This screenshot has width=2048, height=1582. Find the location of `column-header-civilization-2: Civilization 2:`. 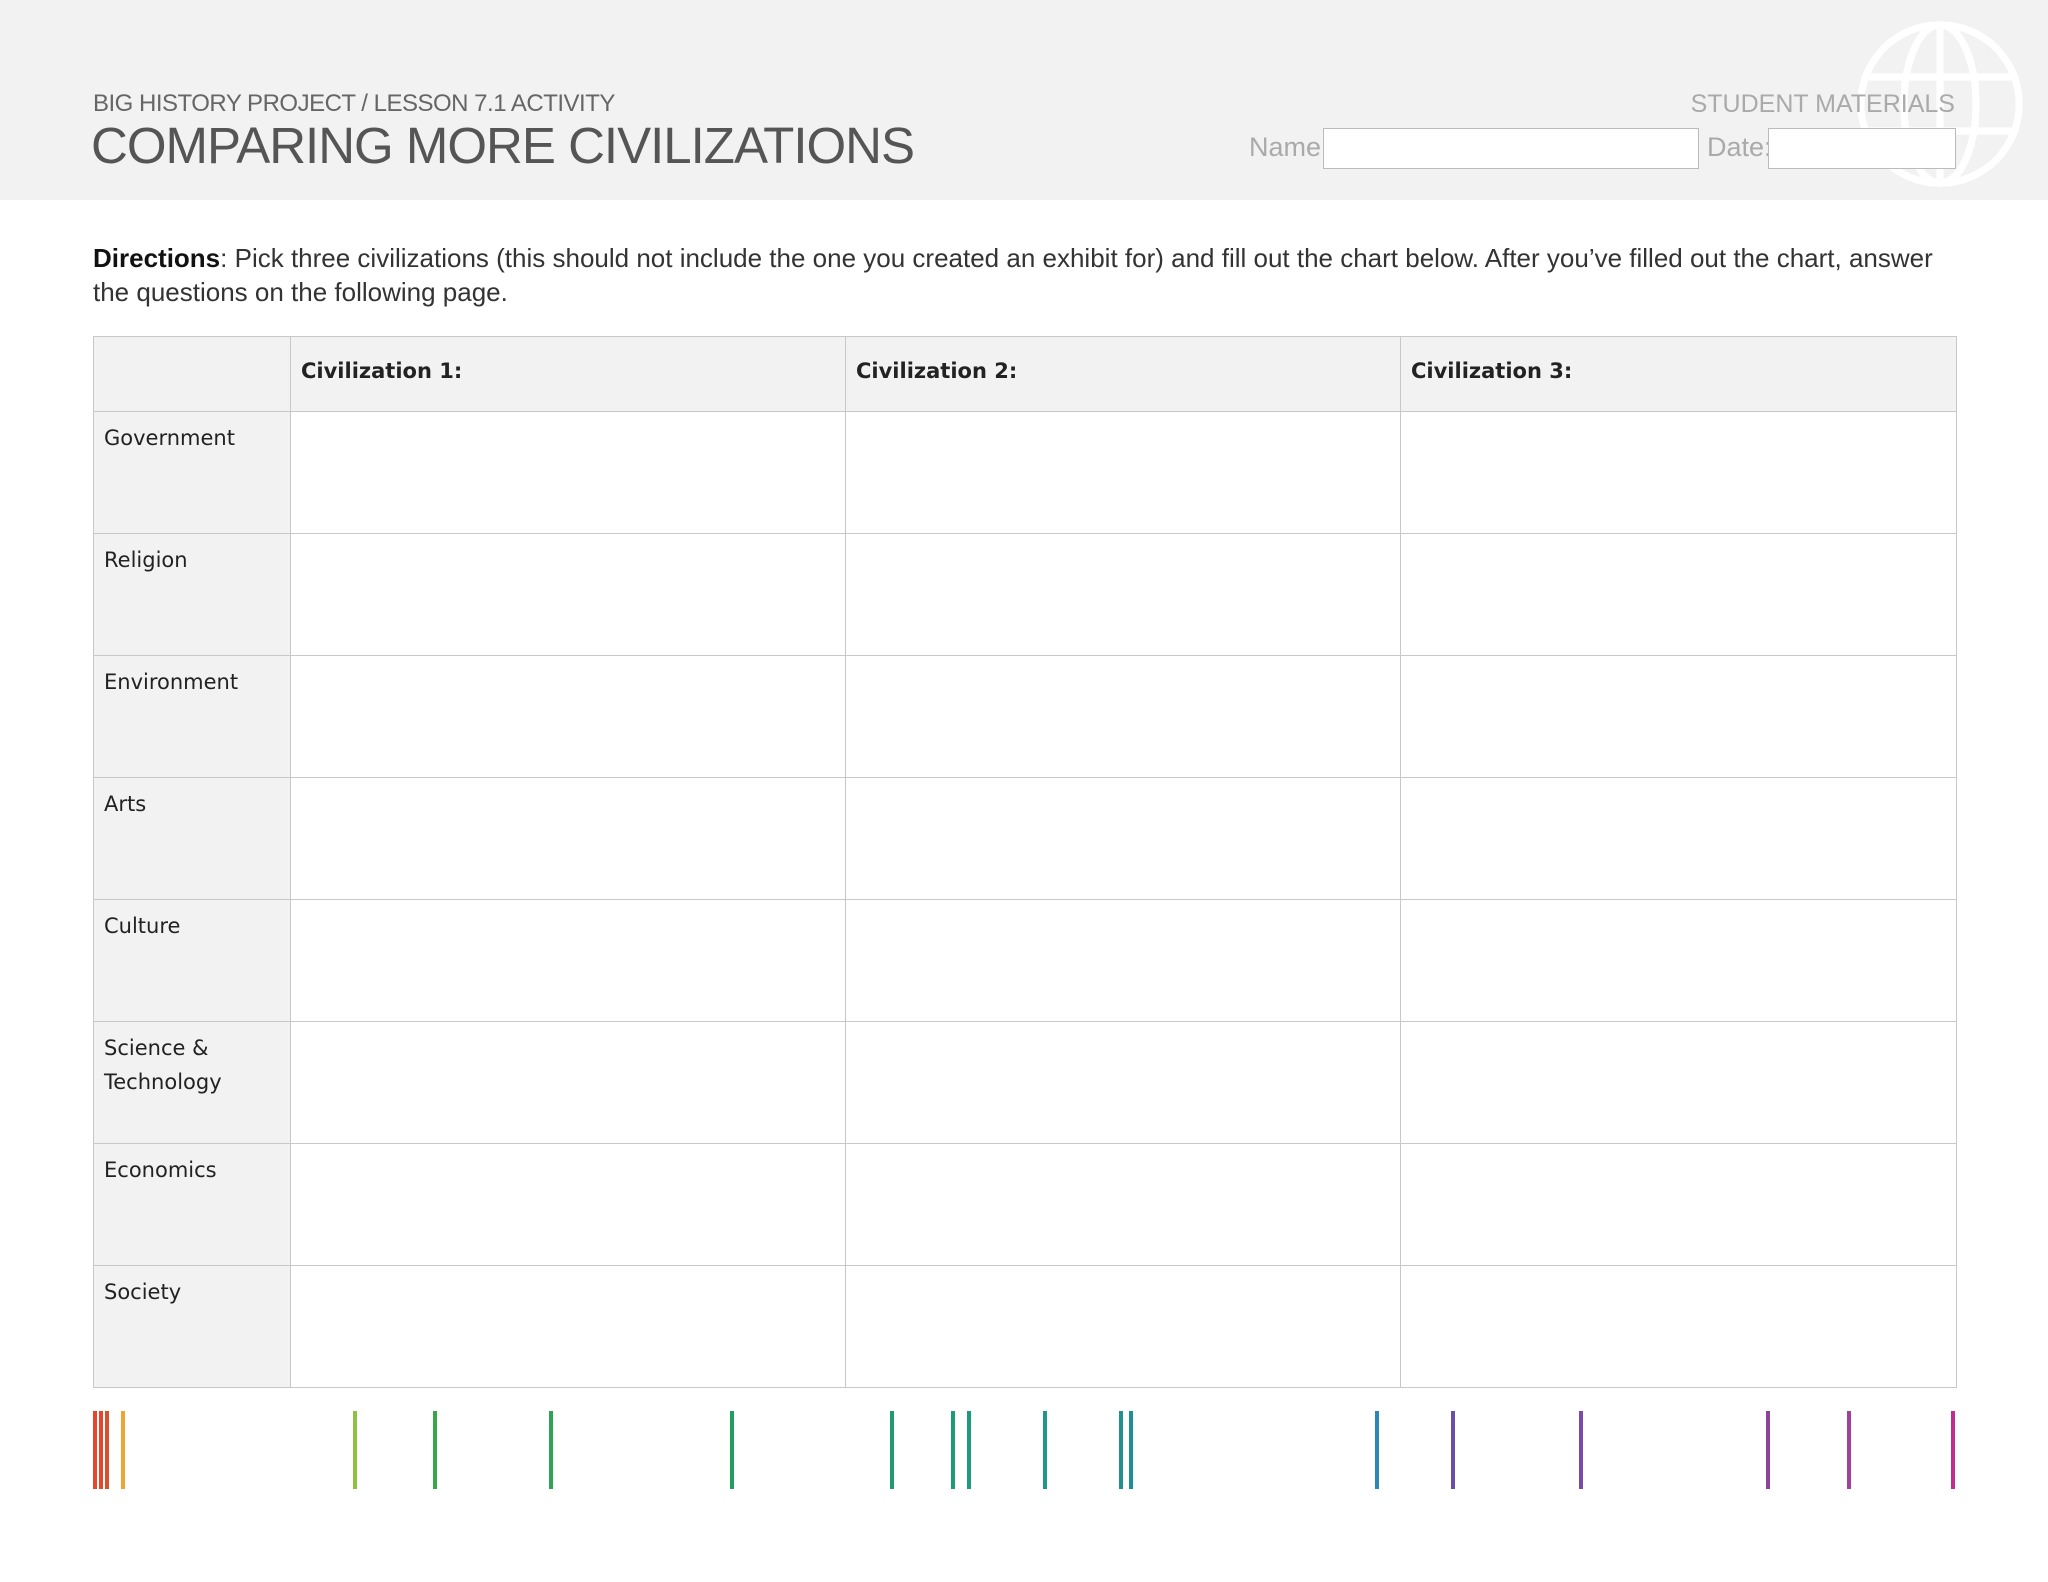

column-header-civilization-2: Civilization 2: is located at coordinates (1123, 374).